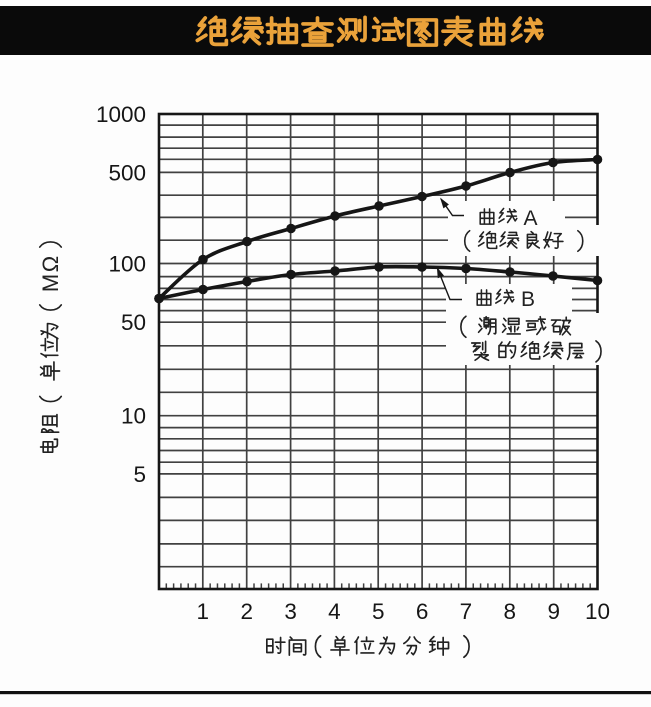 This screenshot has height=707, width=651. I want to click on svg-text: B, so click(528, 299).